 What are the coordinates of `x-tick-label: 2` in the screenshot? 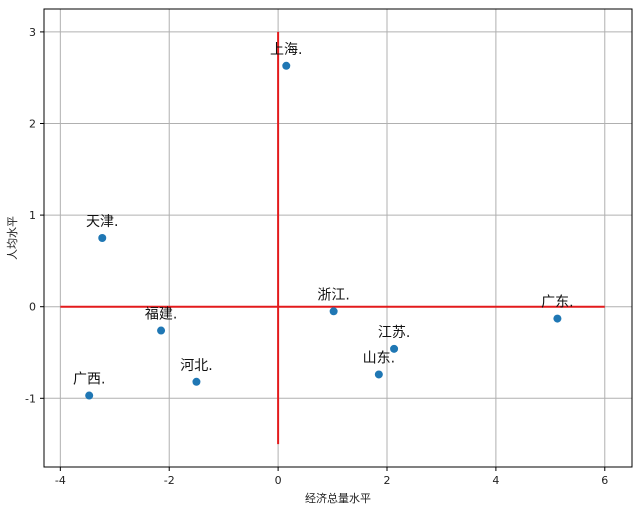 It's located at (387, 480).